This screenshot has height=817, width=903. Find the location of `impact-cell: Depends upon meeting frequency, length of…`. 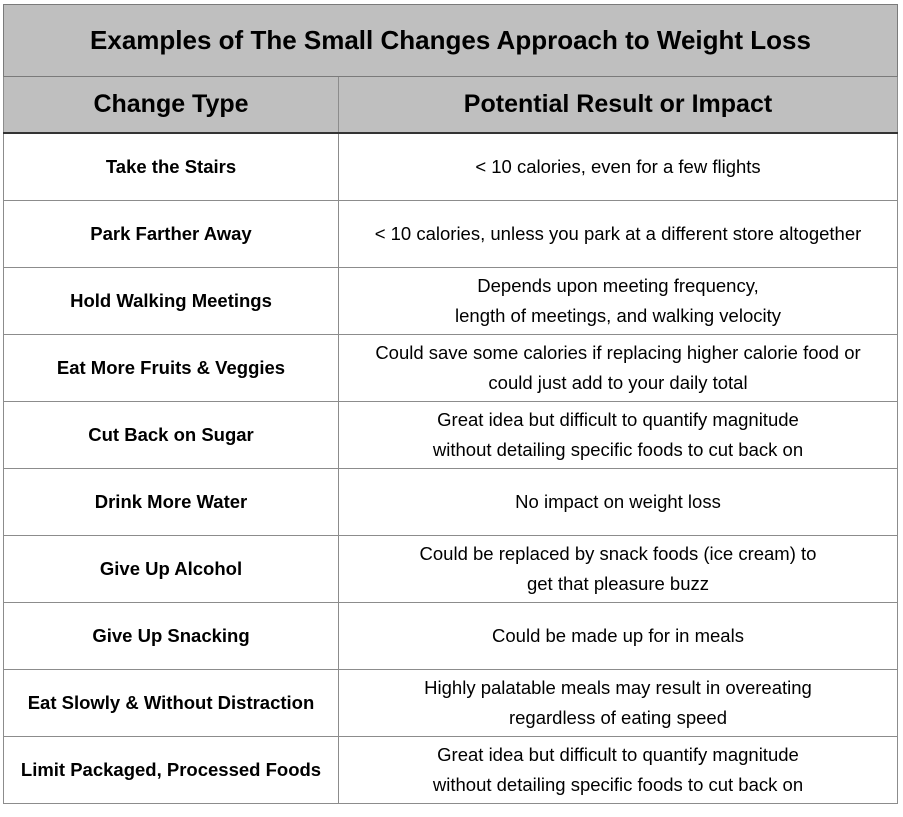

impact-cell: Depends upon meeting frequency, length of… is located at coordinates (618, 301).